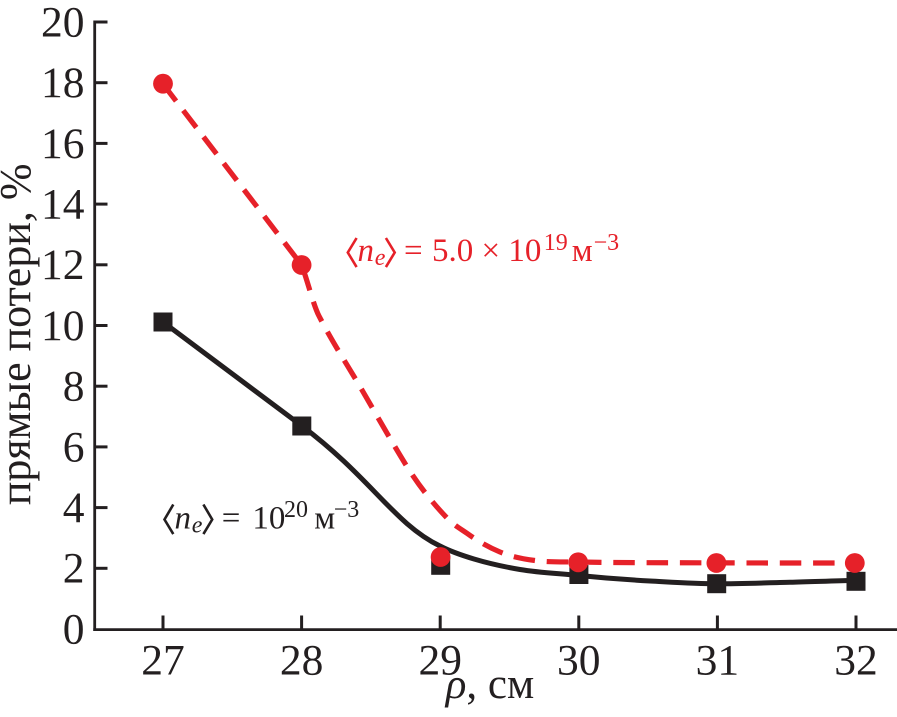  I want to click on svg-text: 31, so click(718, 661).